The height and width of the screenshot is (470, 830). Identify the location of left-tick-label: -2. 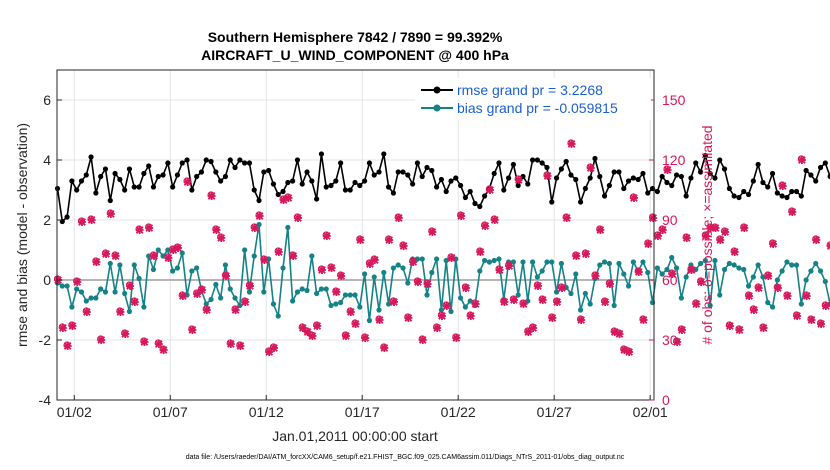
(45, 340).